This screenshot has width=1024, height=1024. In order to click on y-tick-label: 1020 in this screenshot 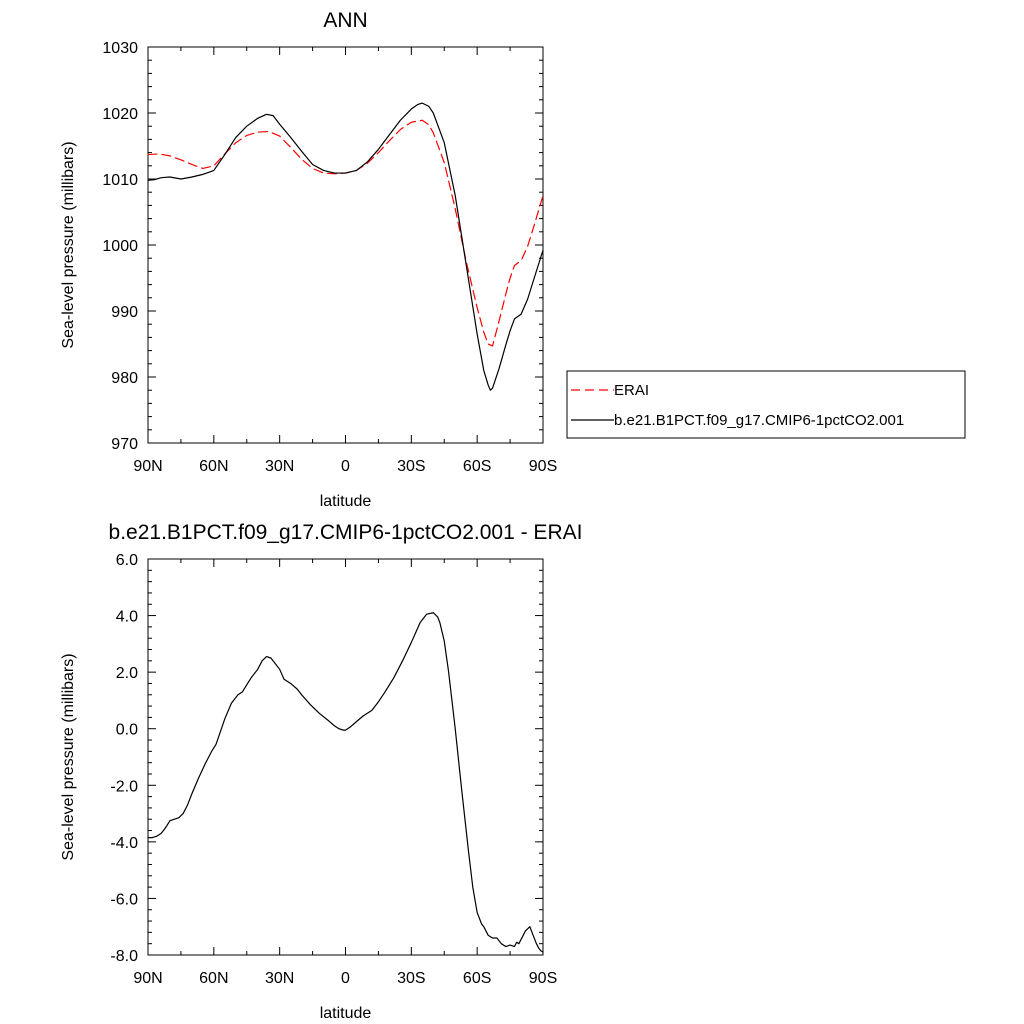, I will do `click(120, 114)`.